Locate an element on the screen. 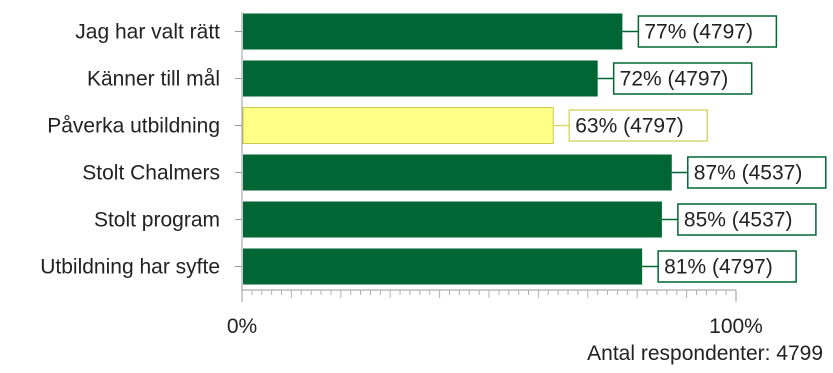  value-label: 63% (4797) is located at coordinates (629, 126).